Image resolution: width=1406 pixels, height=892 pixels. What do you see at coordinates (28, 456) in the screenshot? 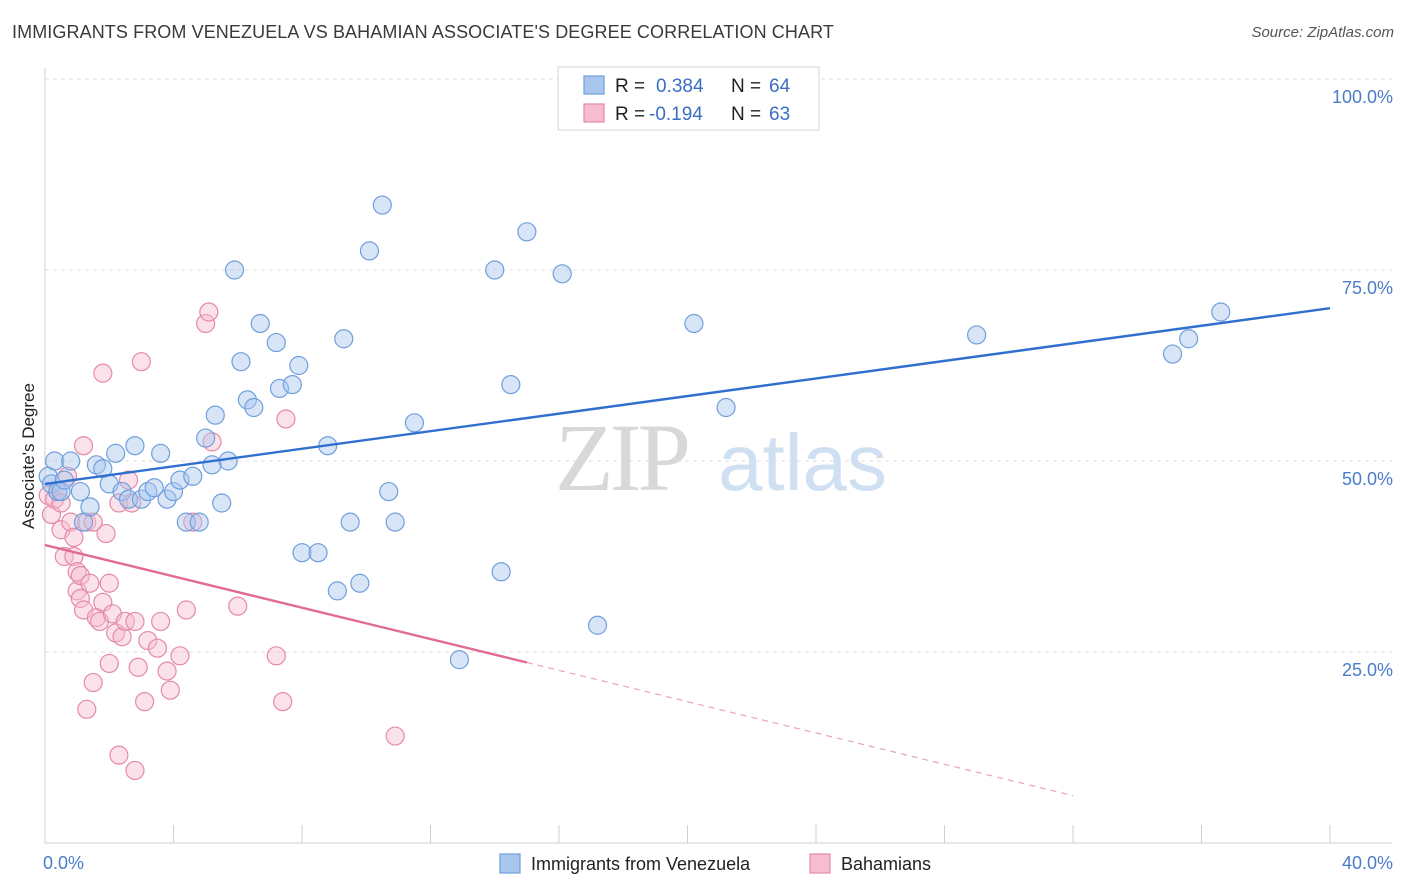
I see `y-axis-title: Associate's Degree` at bounding box center [28, 456].